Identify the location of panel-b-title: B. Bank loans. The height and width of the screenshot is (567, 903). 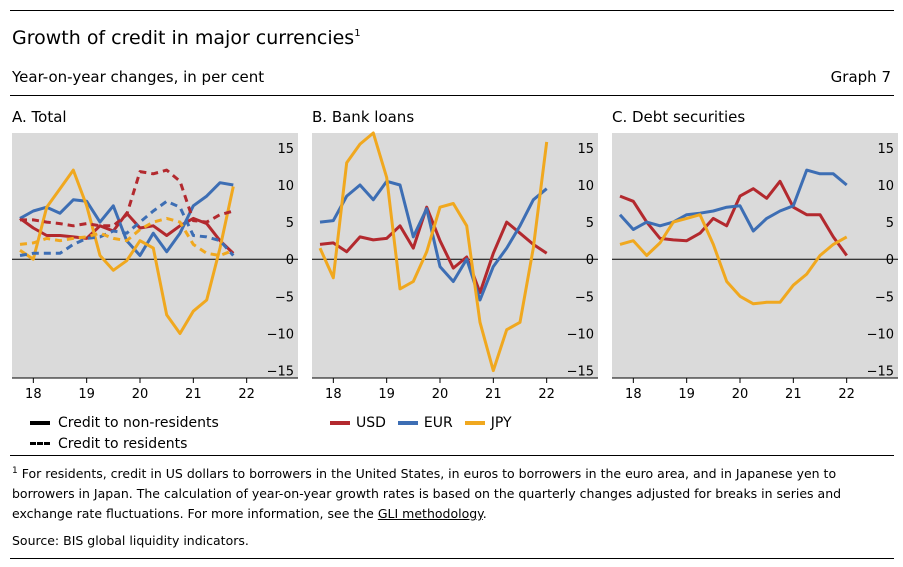
(363, 117).